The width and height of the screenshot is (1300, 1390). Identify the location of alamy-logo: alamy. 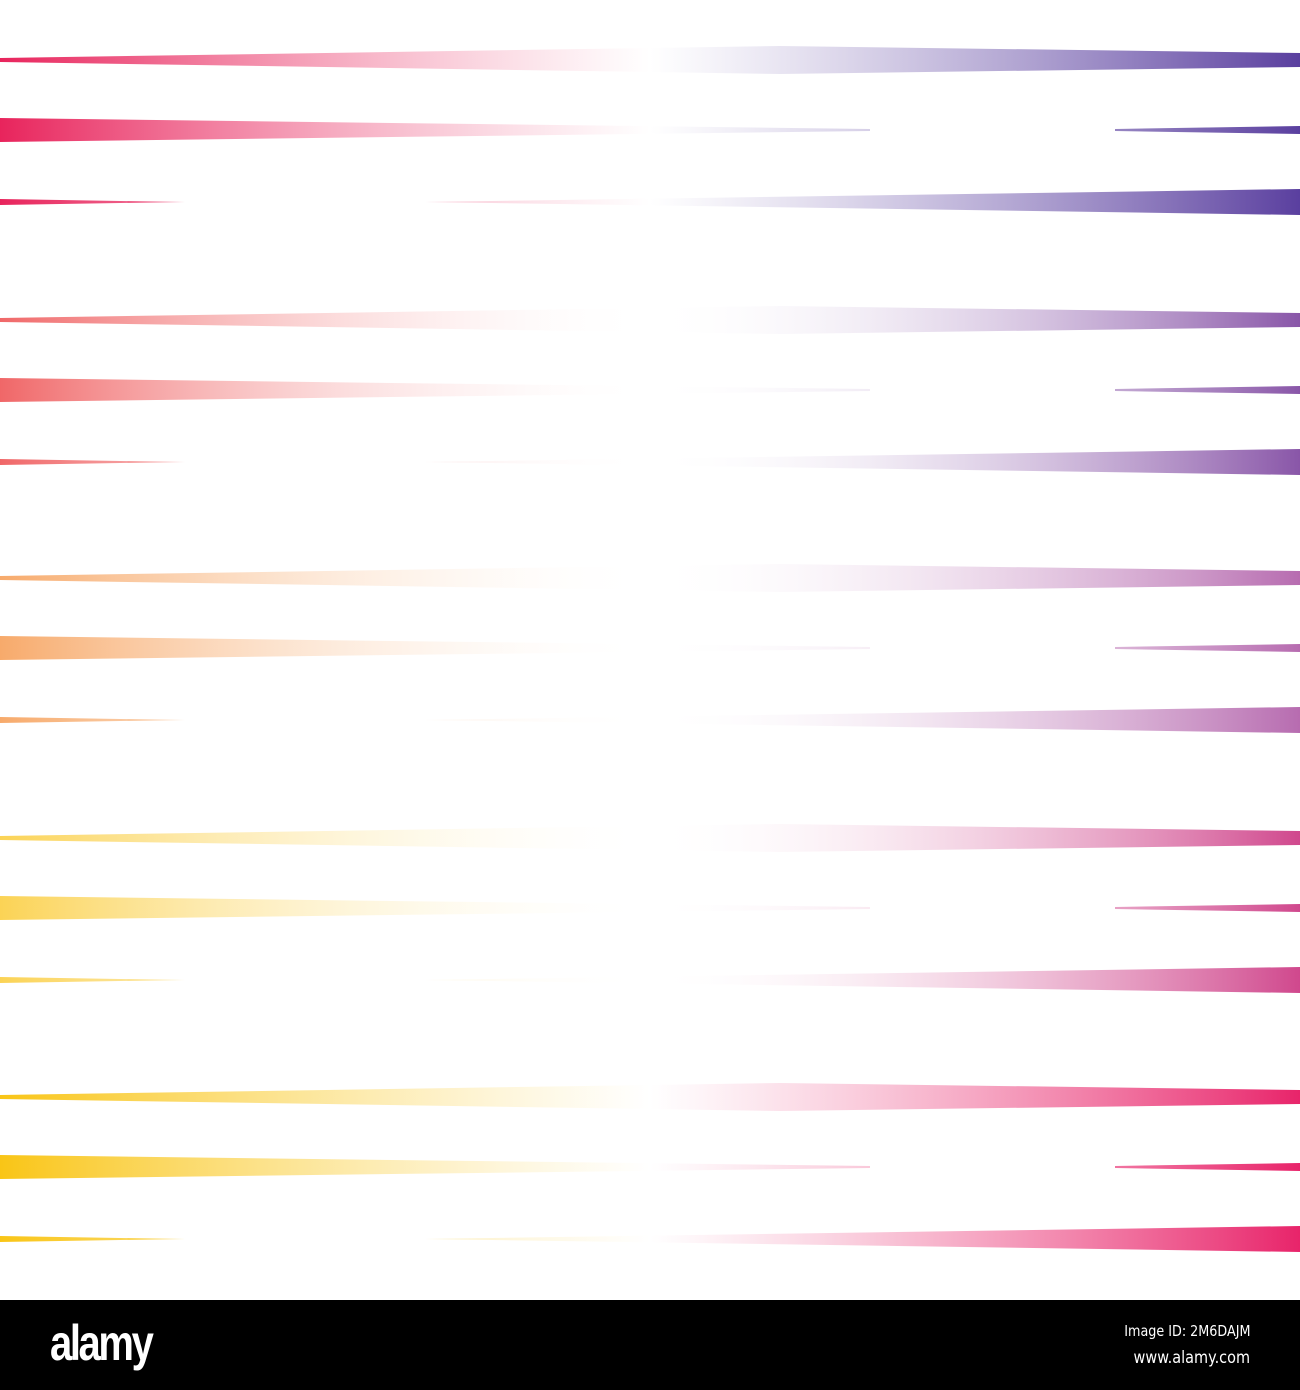
(102, 1343).